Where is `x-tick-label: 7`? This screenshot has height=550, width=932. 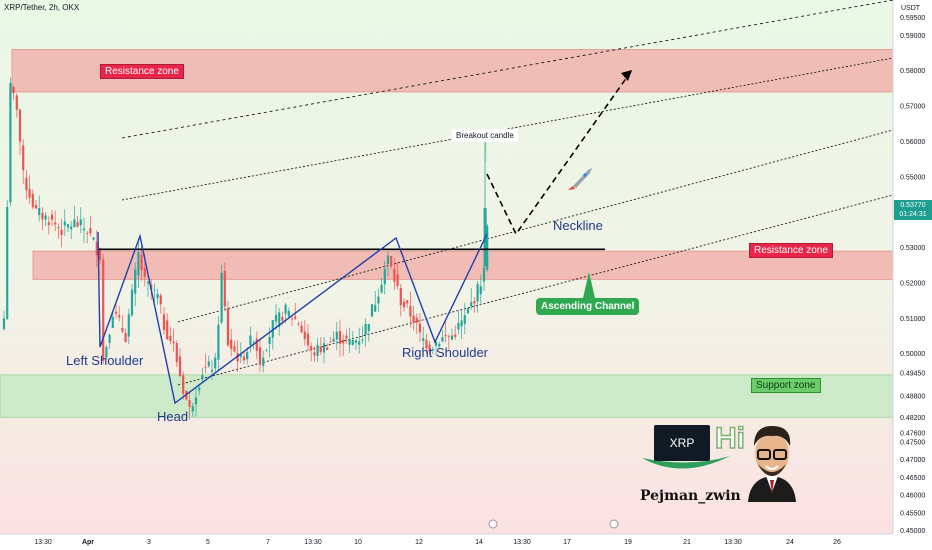 x-tick-label: 7 is located at coordinates (268, 542).